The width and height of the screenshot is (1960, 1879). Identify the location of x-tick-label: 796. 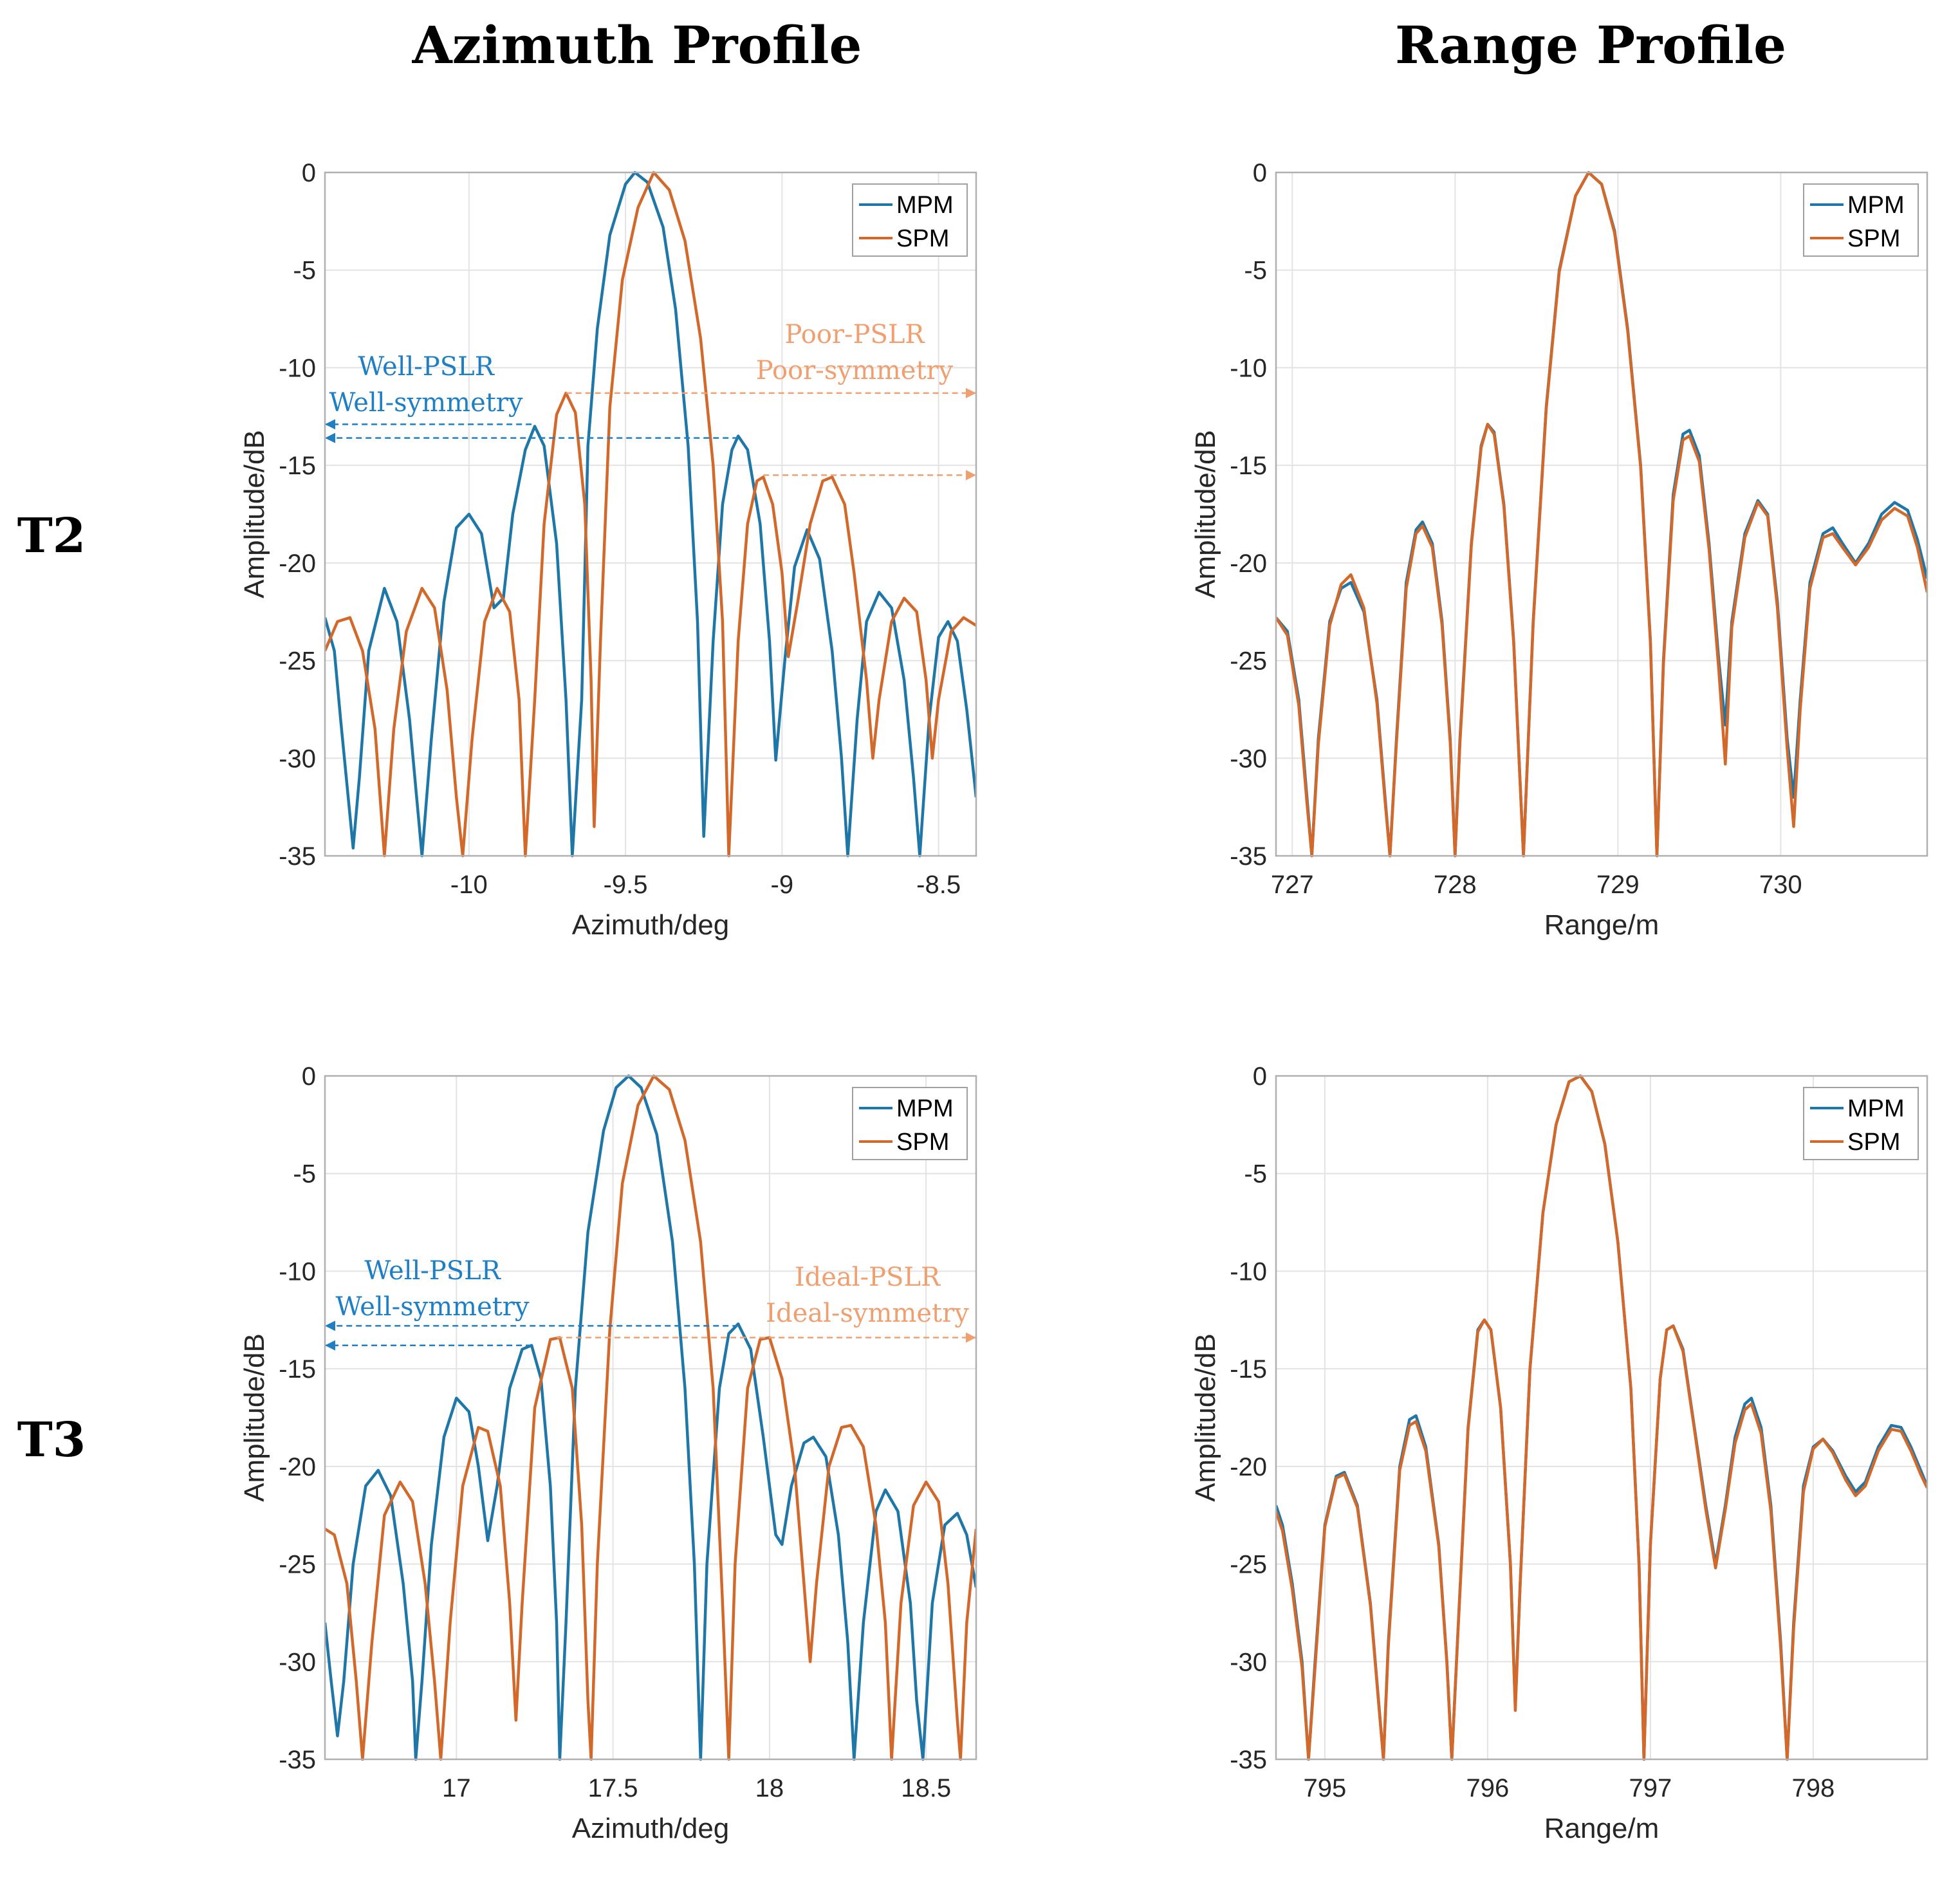
(1488, 1788).